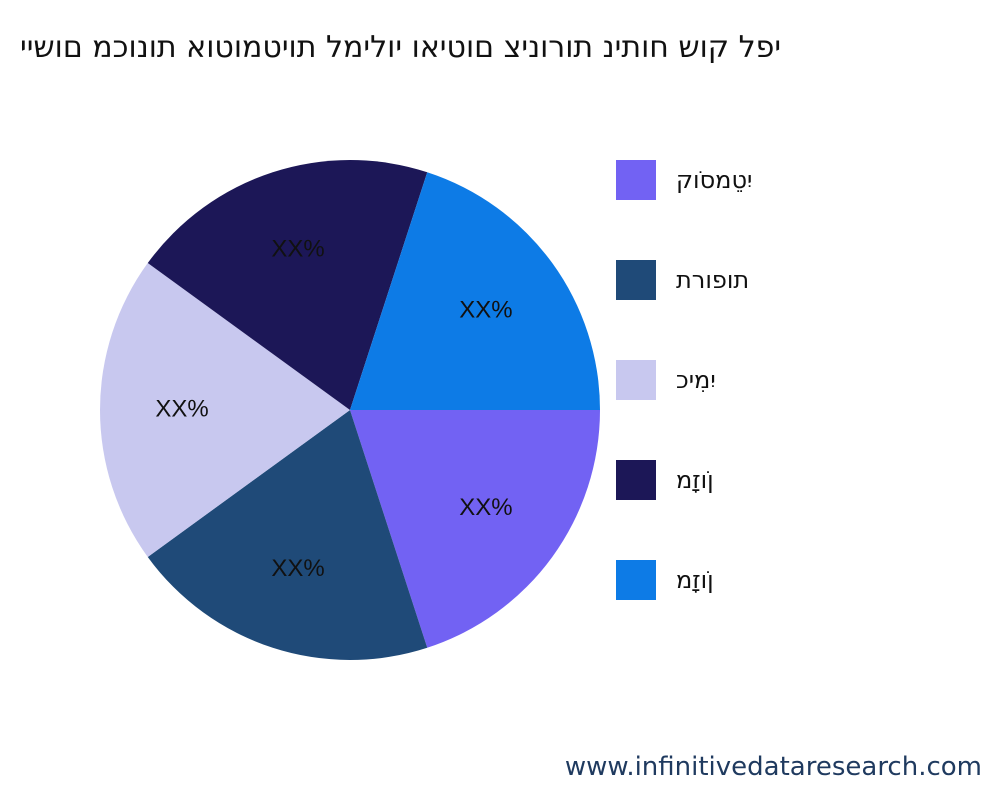 The image size is (1000, 800). What do you see at coordinates (766, 180) in the screenshot?
I see `legend-item-1: יִטֵמסֹוק` at bounding box center [766, 180].